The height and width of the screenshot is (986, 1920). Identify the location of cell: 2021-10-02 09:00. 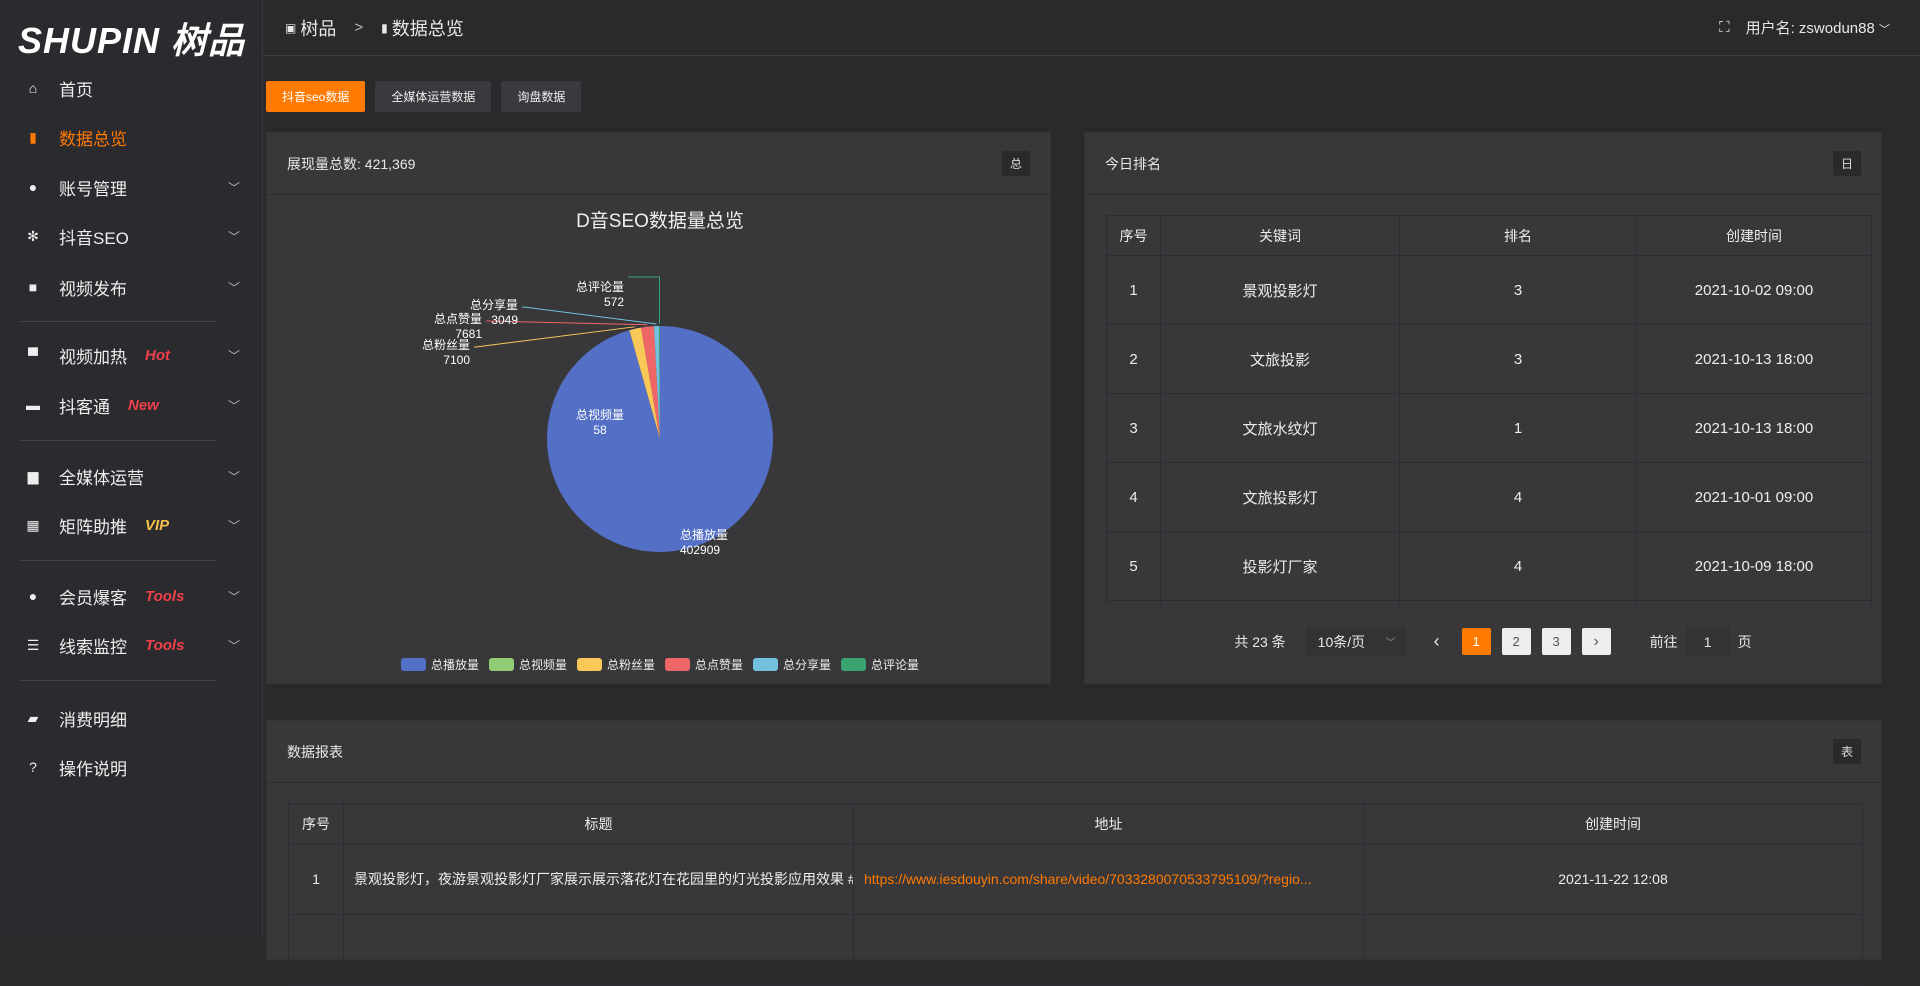
(1754, 290).